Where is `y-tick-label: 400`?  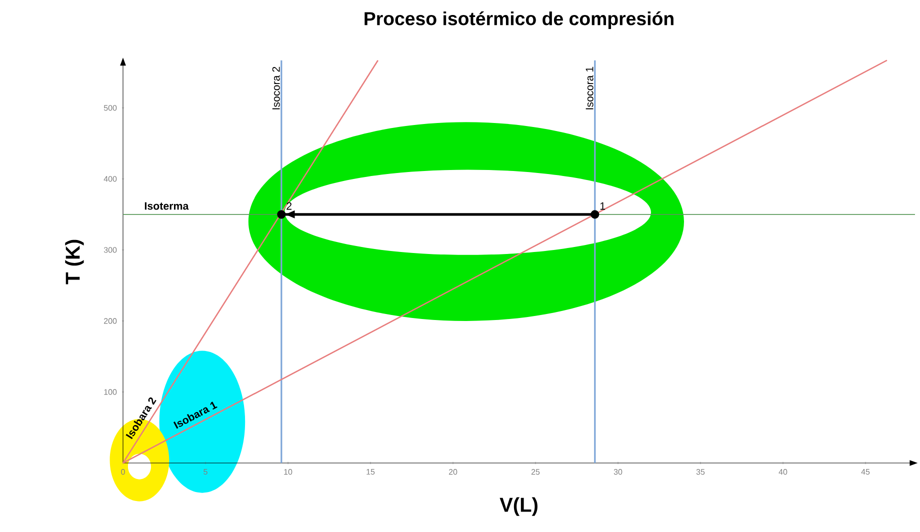
y-tick-label: 400 is located at coordinates (110, 179).